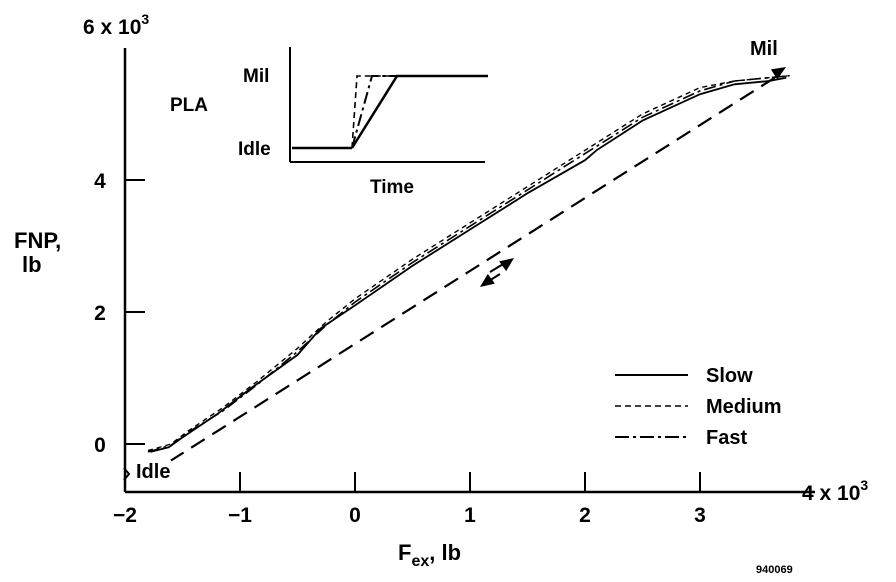  What do you see at coordinates (240, 515) in the screenshot?
I see `x-tick-label: −1` at bounding box center [240, 515].